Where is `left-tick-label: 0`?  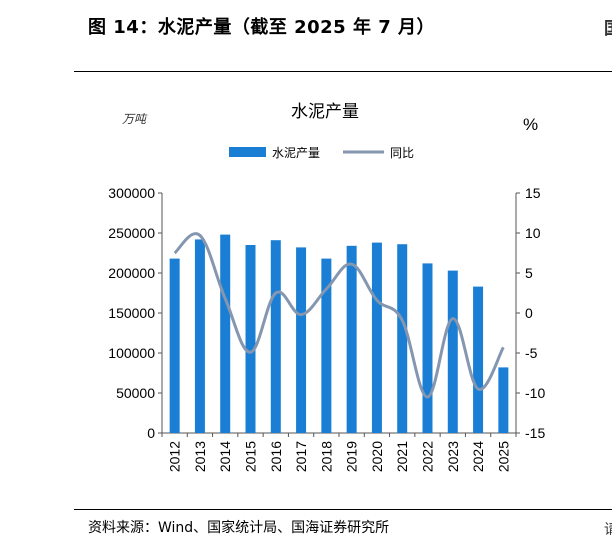
left-tick-label: 0 is located at coordinates (151, 433).